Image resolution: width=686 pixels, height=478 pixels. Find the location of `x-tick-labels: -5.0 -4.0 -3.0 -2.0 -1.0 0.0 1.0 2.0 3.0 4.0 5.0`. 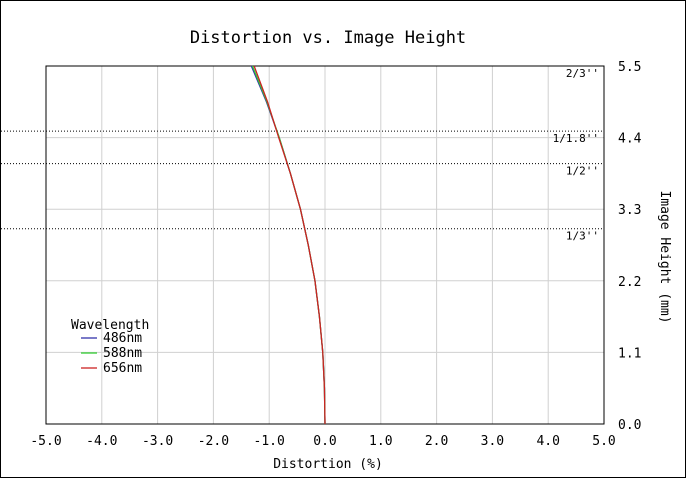

x-tick-labels: -5.0 -4.0 -3.0 -2.0 -1.0 0.0 1.0 2.0 3.0 4.0 5.0 is located at coordinates (322, 441).